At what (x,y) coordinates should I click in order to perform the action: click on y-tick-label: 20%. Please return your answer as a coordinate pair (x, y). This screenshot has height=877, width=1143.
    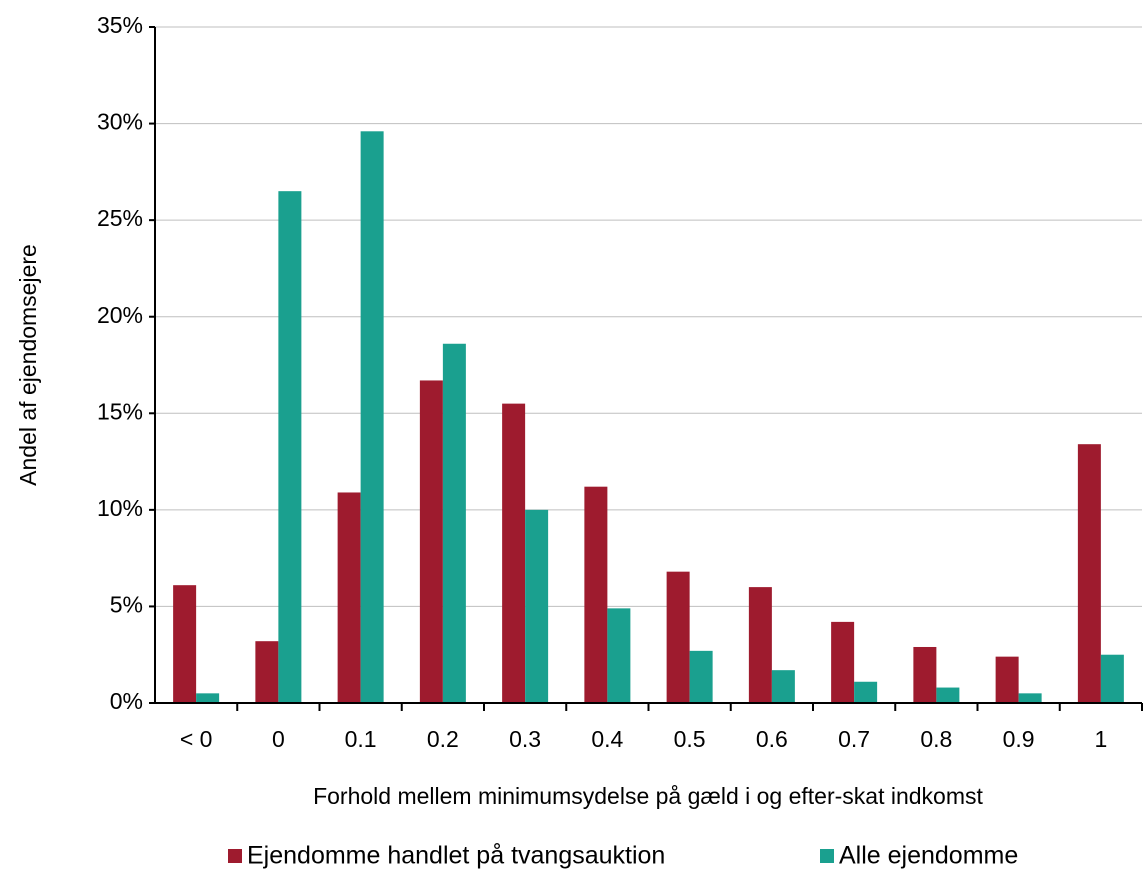
    Looking at the image, I should click on (120, 315).